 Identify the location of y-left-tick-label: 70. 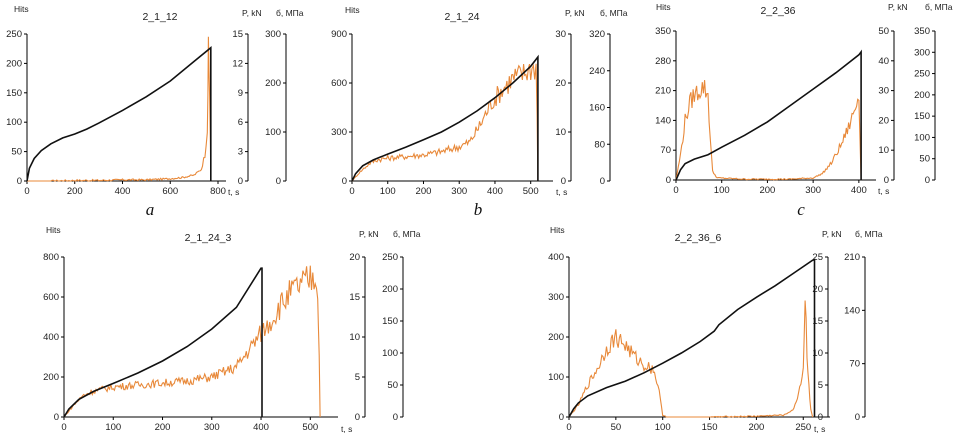
(665, 150).